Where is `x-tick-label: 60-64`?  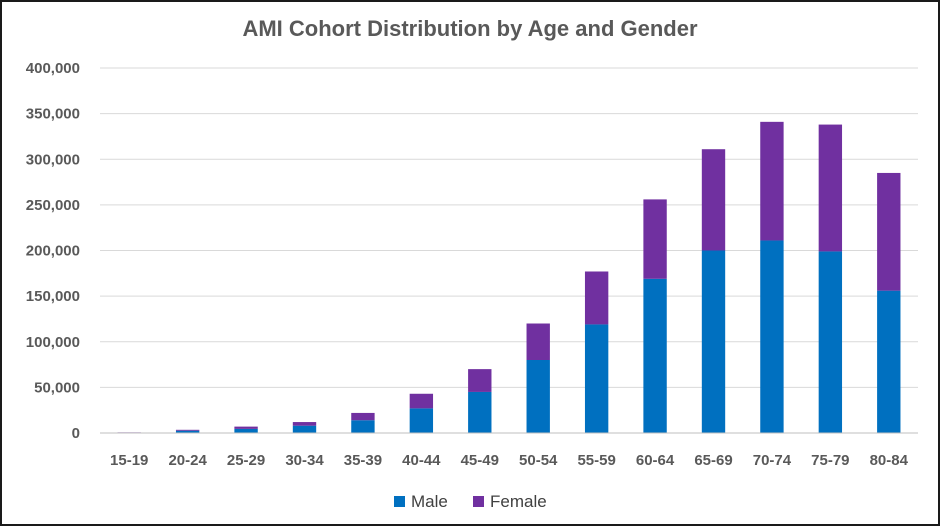 x-tick-label: 60-64 is located at coordinates (655, 460).